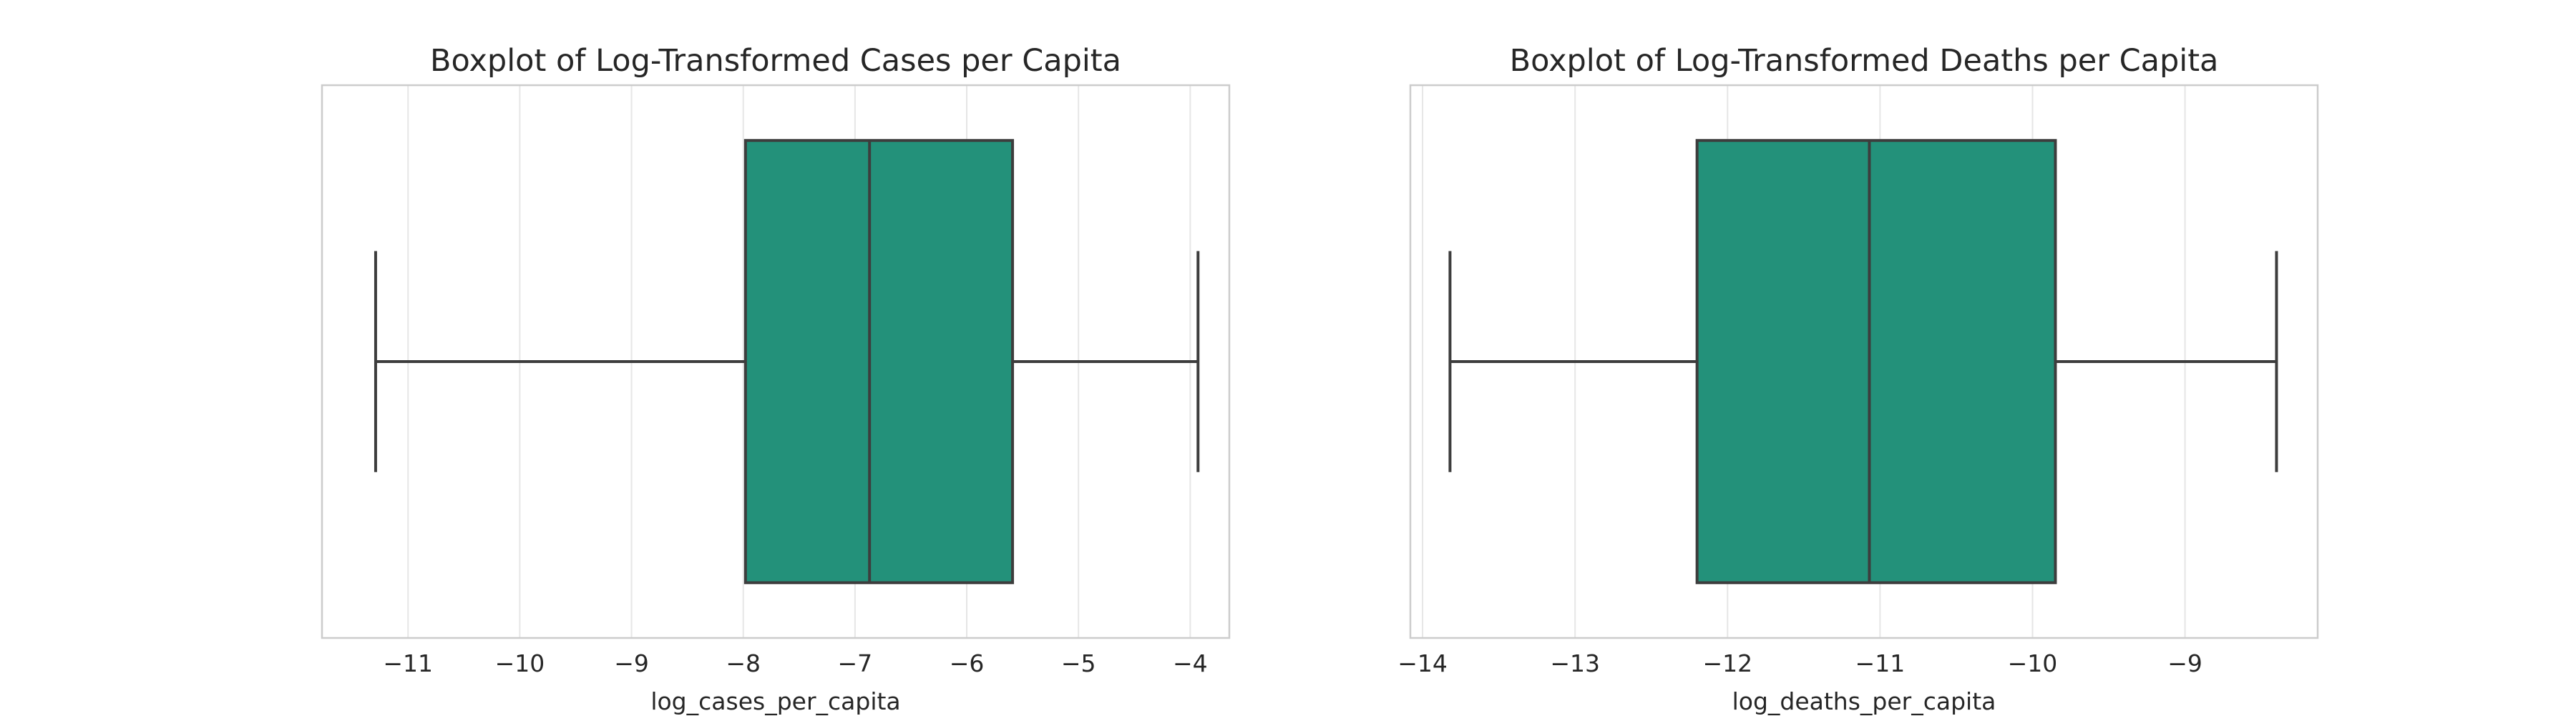 Image resolution: width=2576 pixels, height=716 pixels. I want to click on deaths-x-tick-label: −12, so click(1727, 663).